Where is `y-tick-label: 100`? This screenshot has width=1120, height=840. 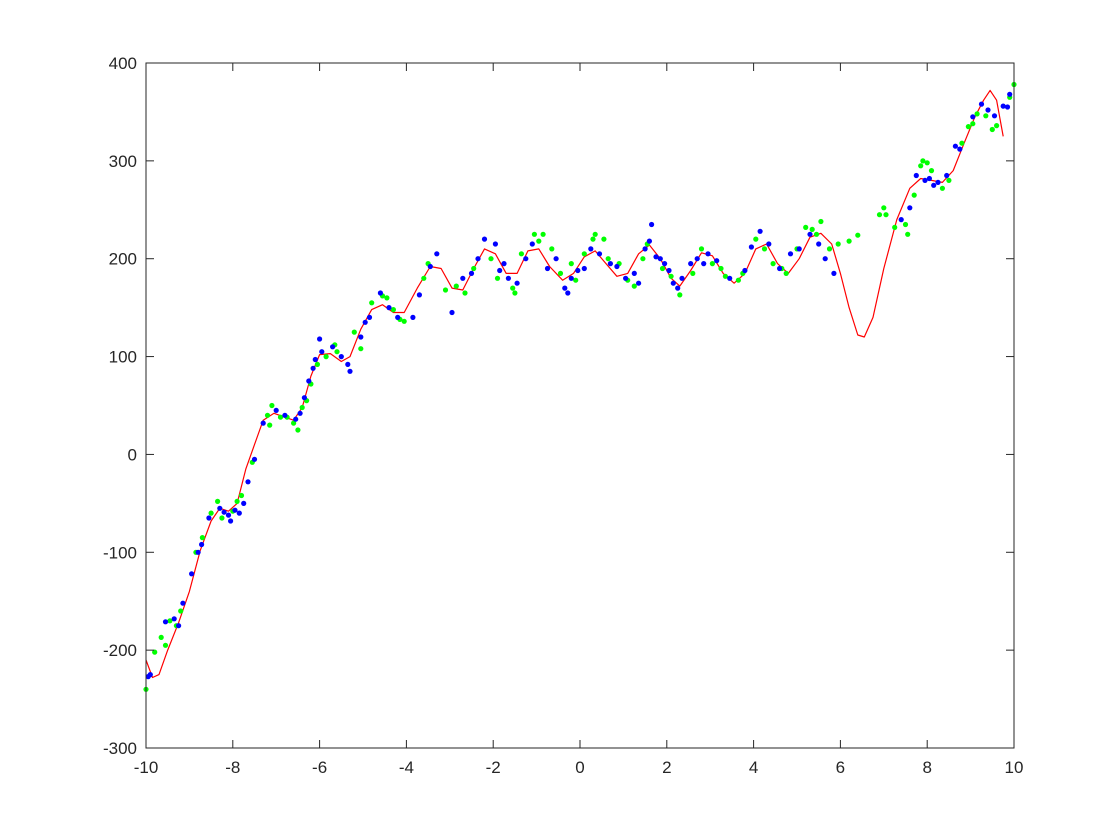 y-tick-label: 100 is located at coordinates (123, 357).